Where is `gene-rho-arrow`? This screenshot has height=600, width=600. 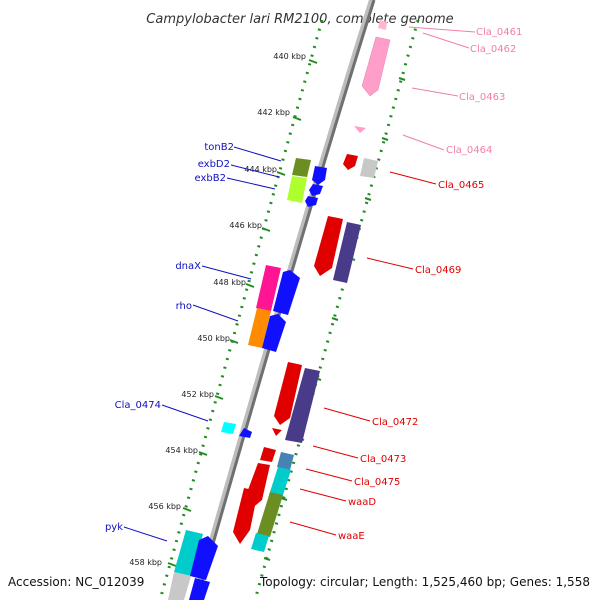 gene-rho-arrow is located at coordinates (274, 333).